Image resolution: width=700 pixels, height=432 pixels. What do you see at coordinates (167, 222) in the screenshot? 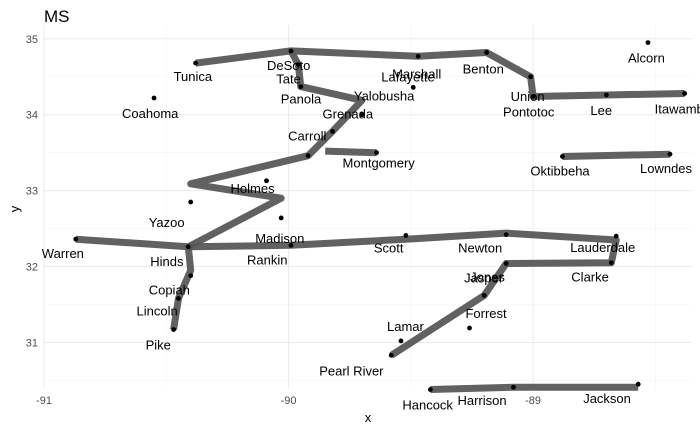
I see `label-yazoo: Yazoo` at bounding box center [167, 222].